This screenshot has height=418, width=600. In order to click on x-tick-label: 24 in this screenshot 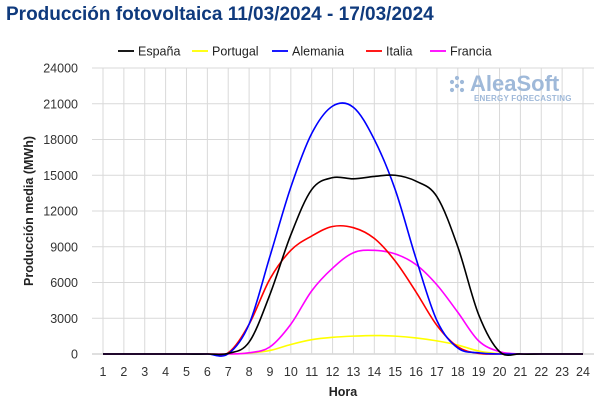, I will do `click(583, 372)`.